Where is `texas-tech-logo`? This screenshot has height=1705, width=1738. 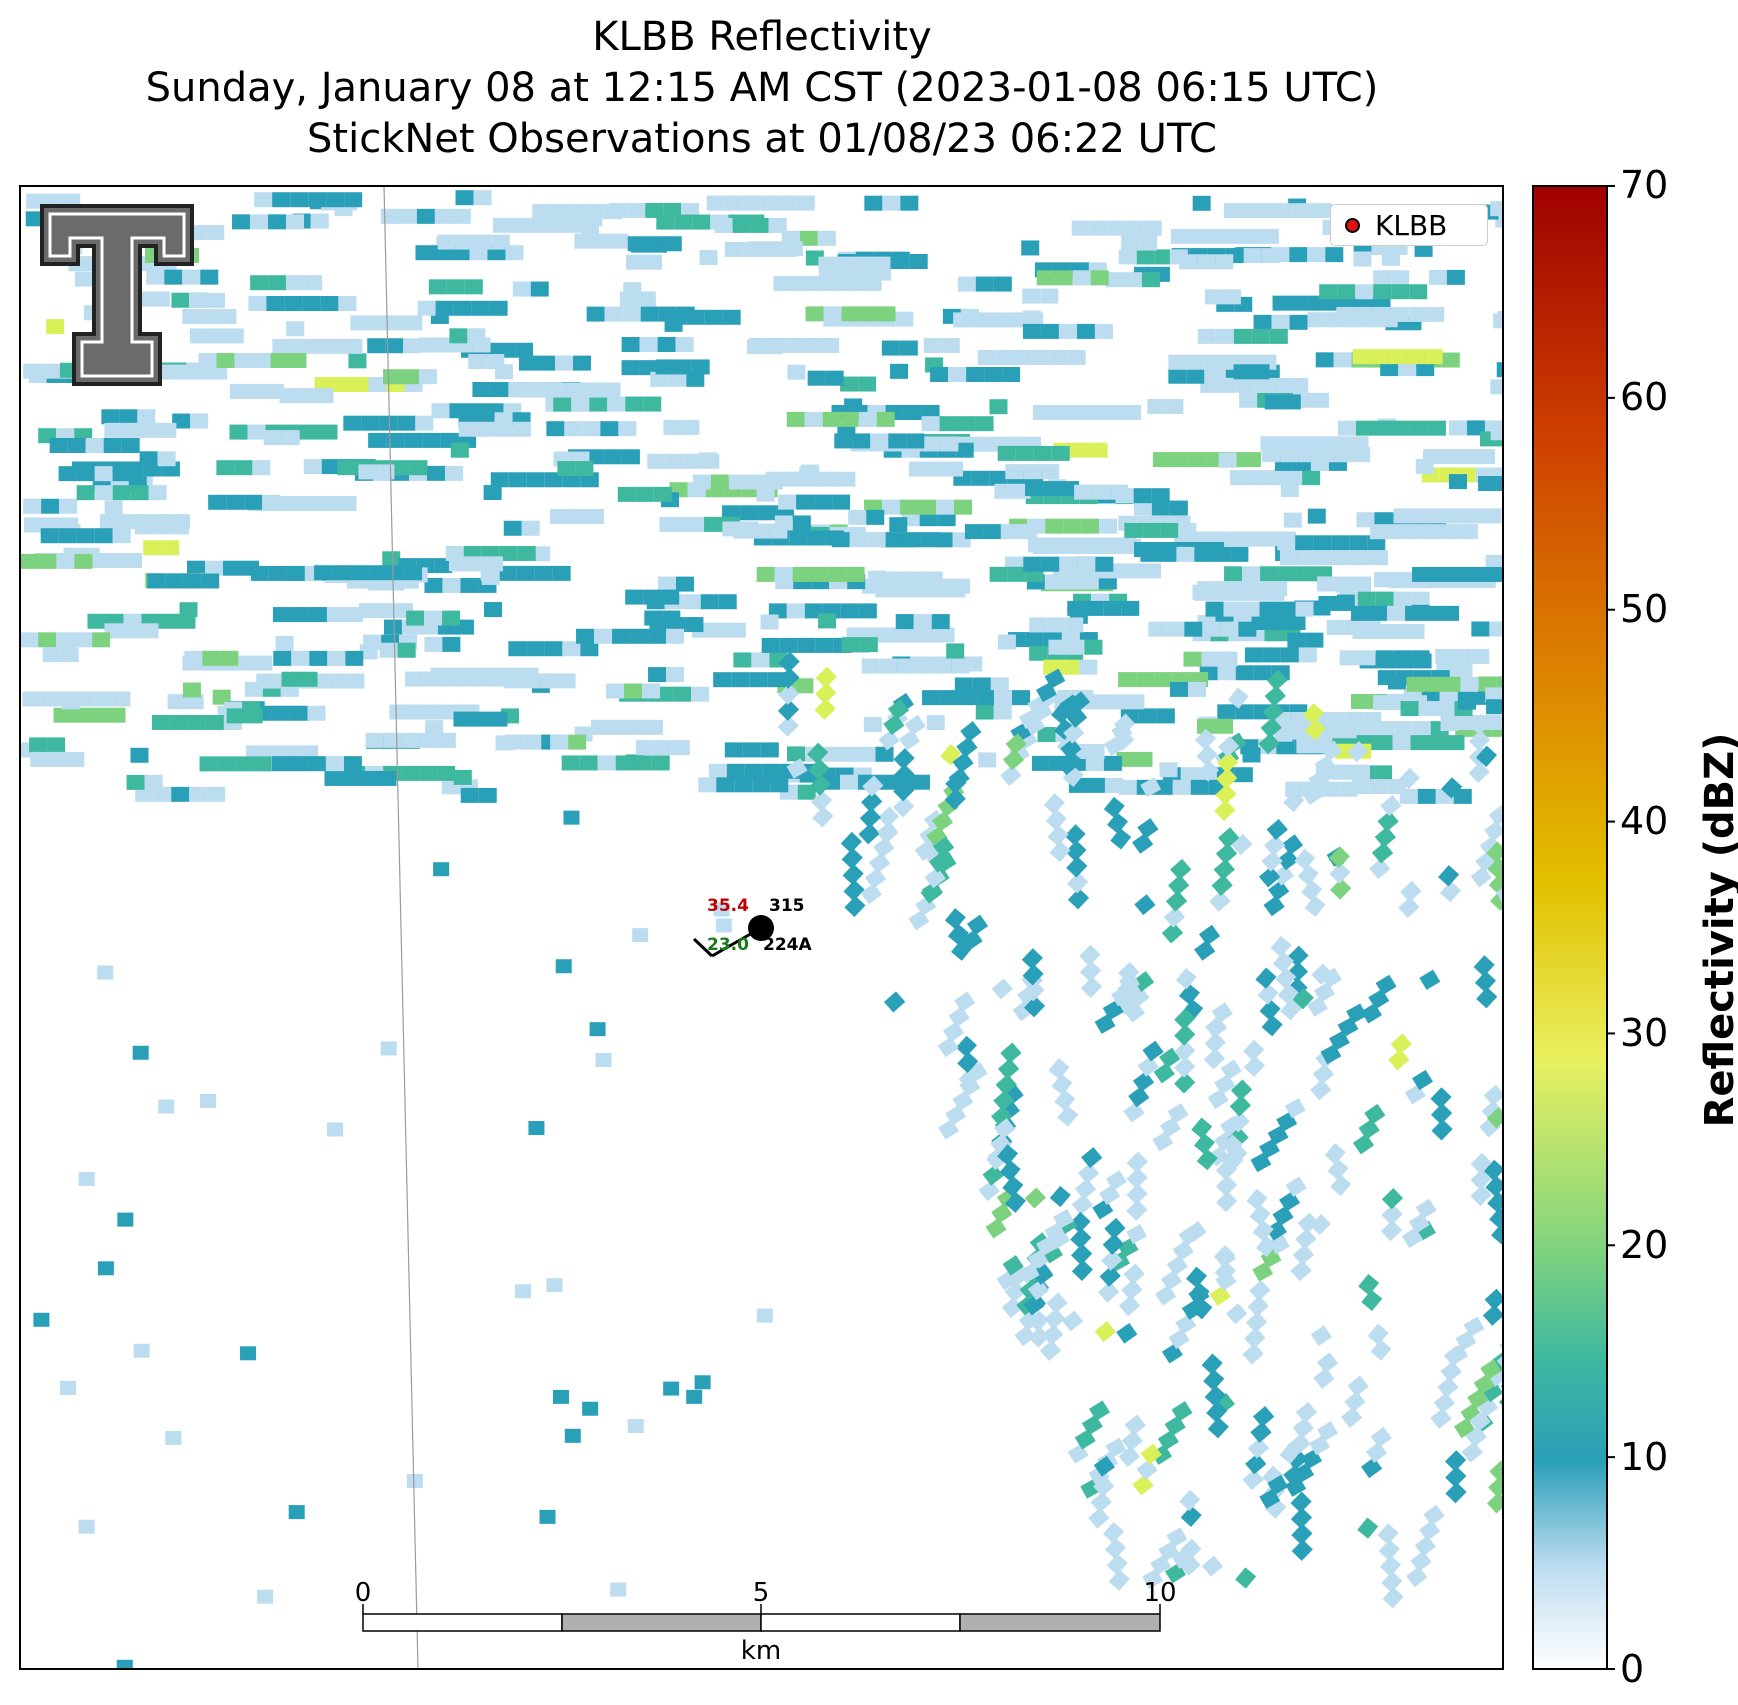
texas-tech-logo is located at coordinates (117, 295).